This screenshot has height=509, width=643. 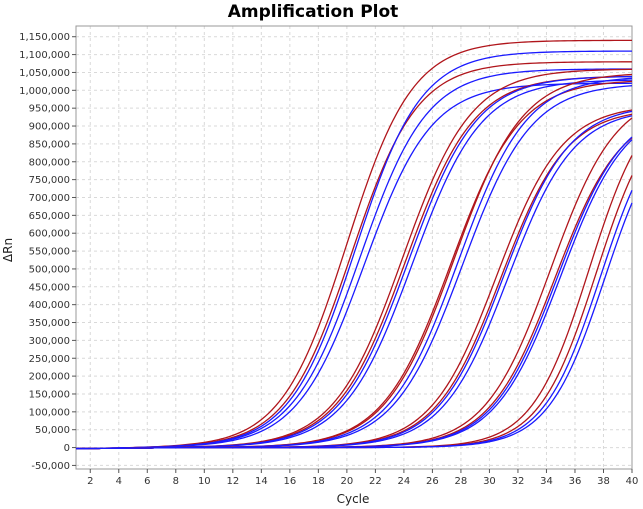 I want to click on x-tick-label: 32, so click(x=518, y=481).